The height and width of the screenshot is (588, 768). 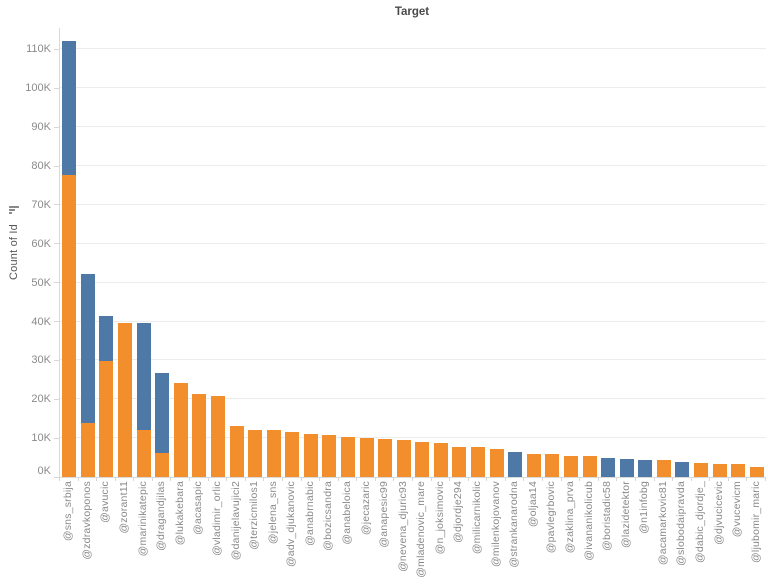 What do you see at coordinates (718, 513) in the screenshot?
I see `x-label-djvucicevic: @djvucicevic` at bounding box center [718, 513].